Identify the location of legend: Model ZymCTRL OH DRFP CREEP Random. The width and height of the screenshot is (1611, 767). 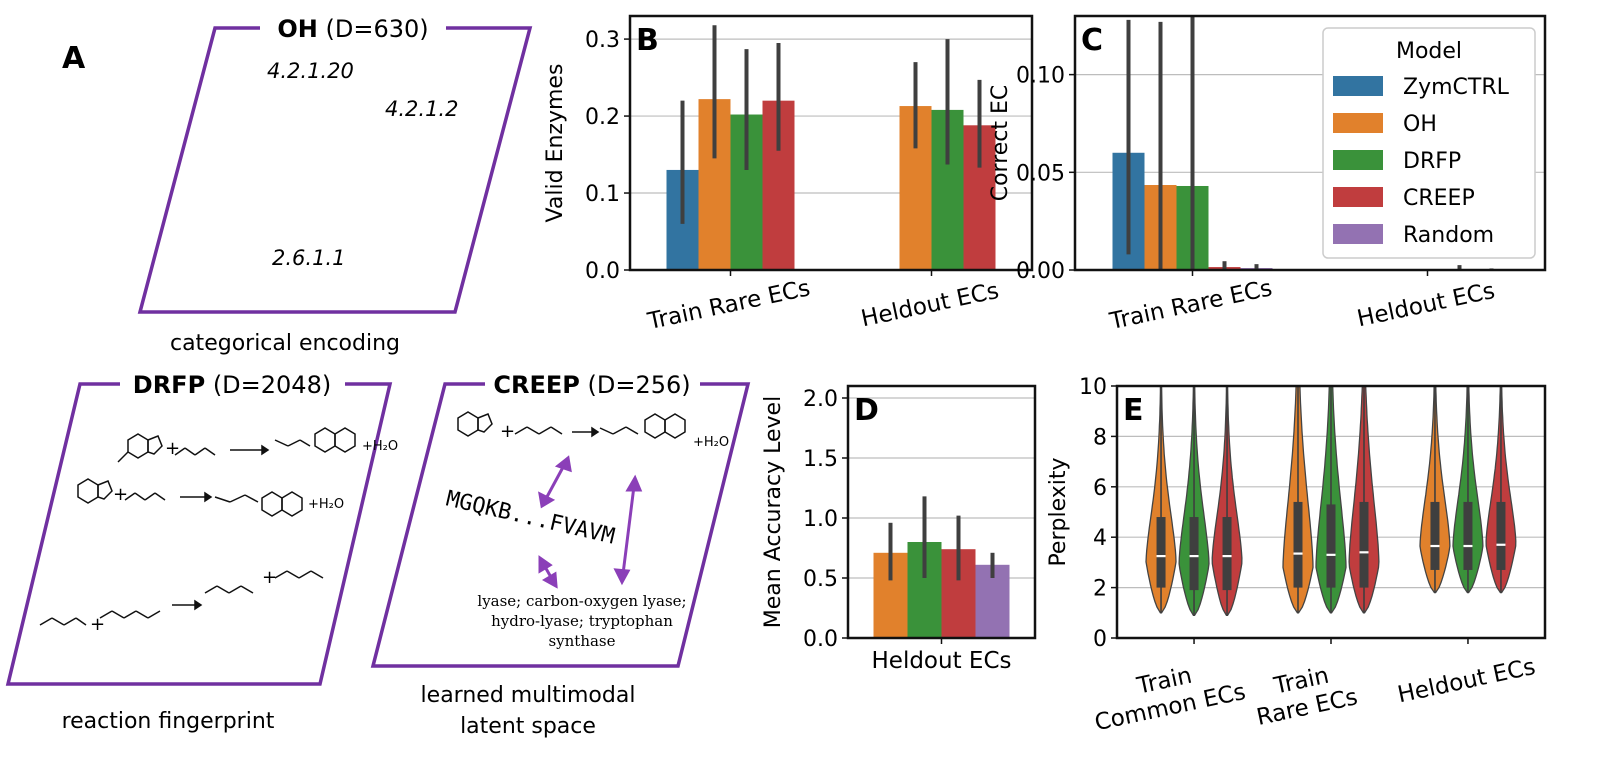
(1429, 143).